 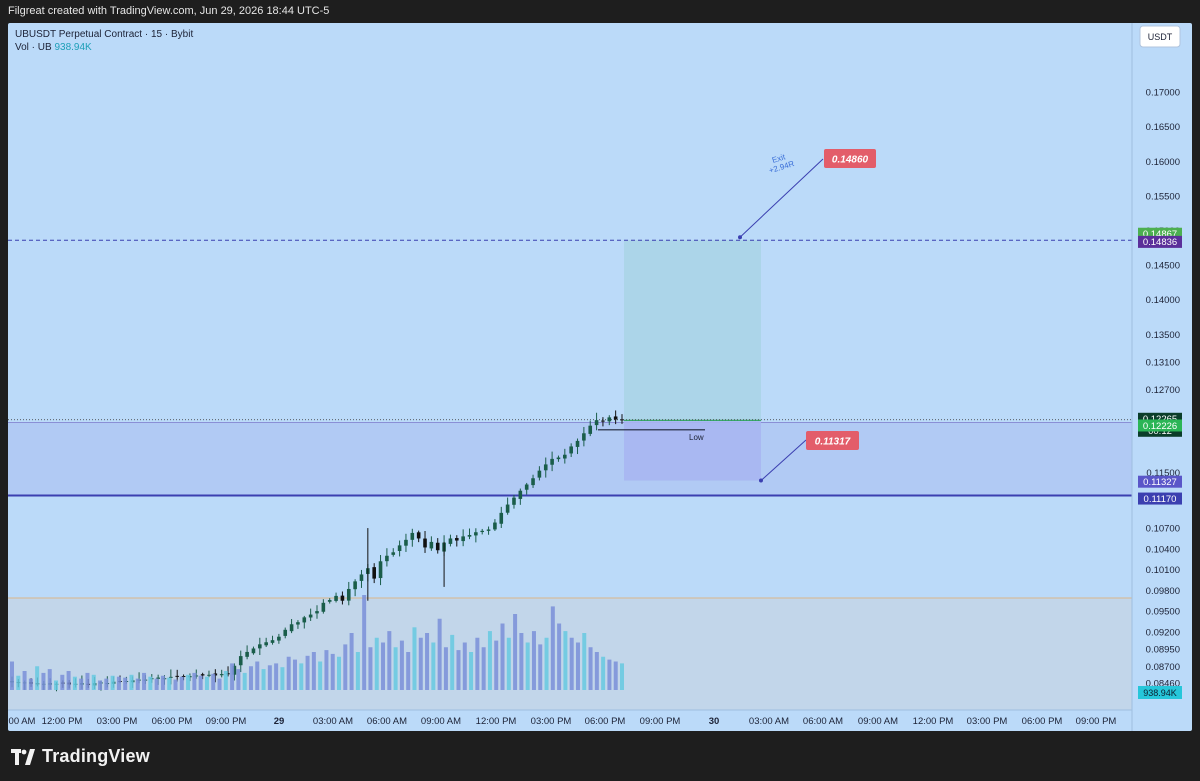 I want to click on exit-annotation: Exit+2.94R, so click(x=782, y=163).